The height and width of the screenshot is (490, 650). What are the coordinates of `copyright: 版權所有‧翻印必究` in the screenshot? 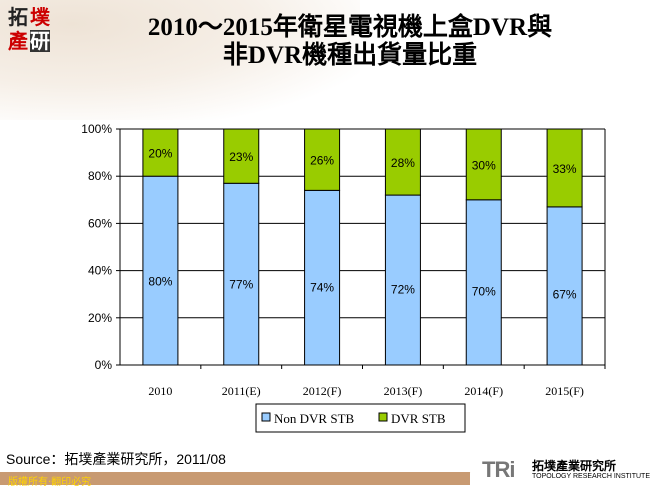 It's located at (50, 482).